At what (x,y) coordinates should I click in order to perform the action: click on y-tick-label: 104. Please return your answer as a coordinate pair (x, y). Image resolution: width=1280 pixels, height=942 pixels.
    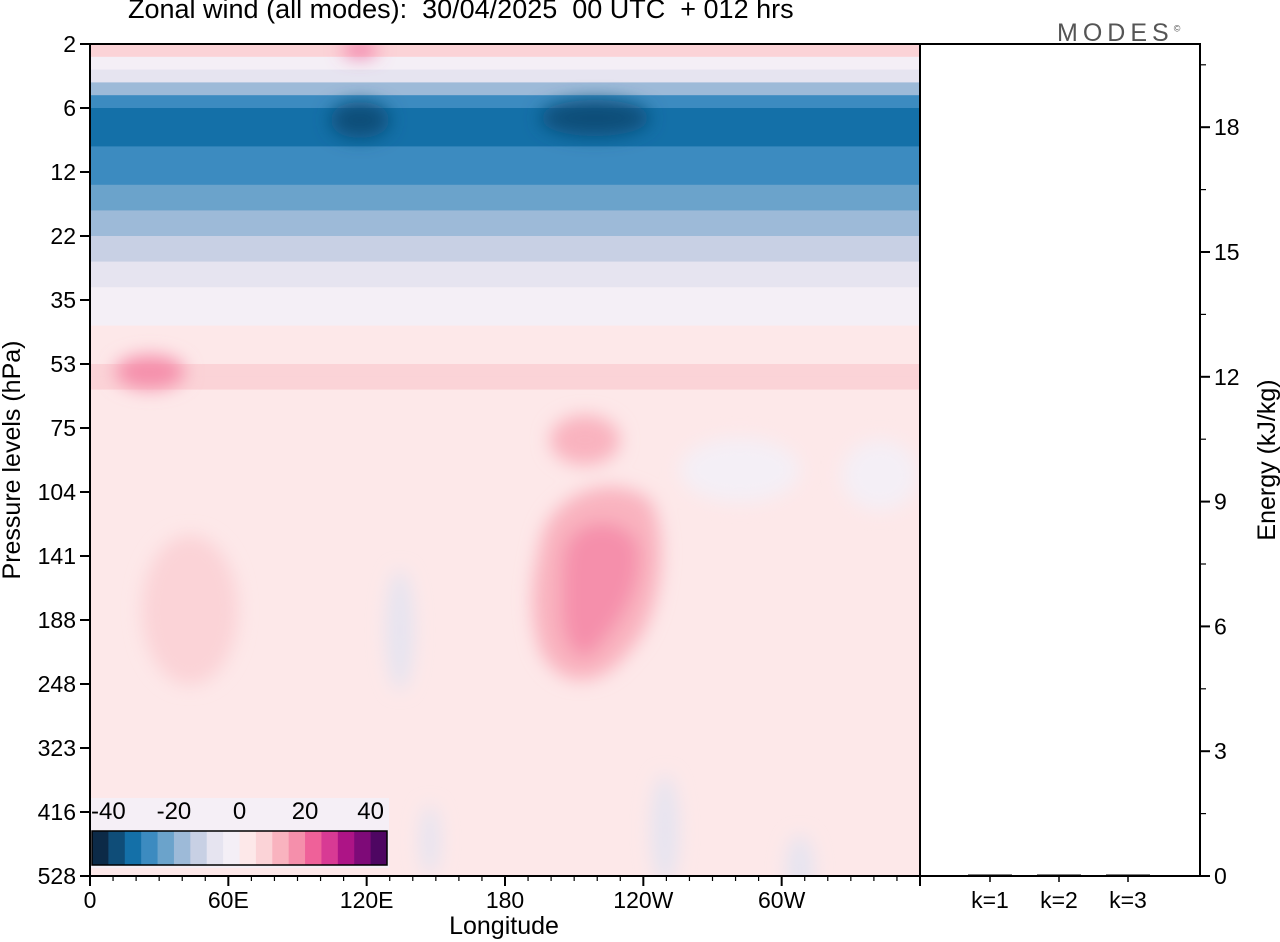
    Looking at the image, I should click on (57, 492).